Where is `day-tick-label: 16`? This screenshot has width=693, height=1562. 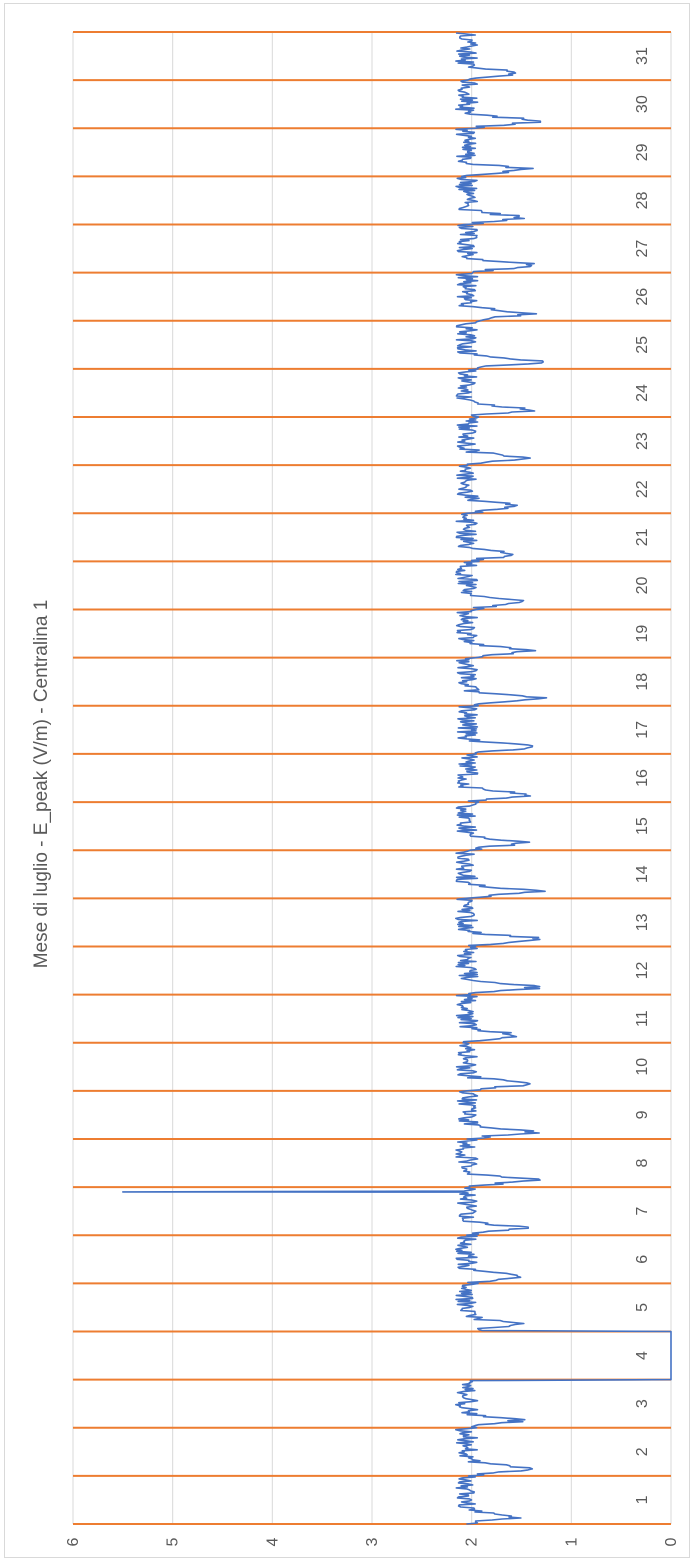
day-tick-label: 16 is located at coordinates (642, 778).